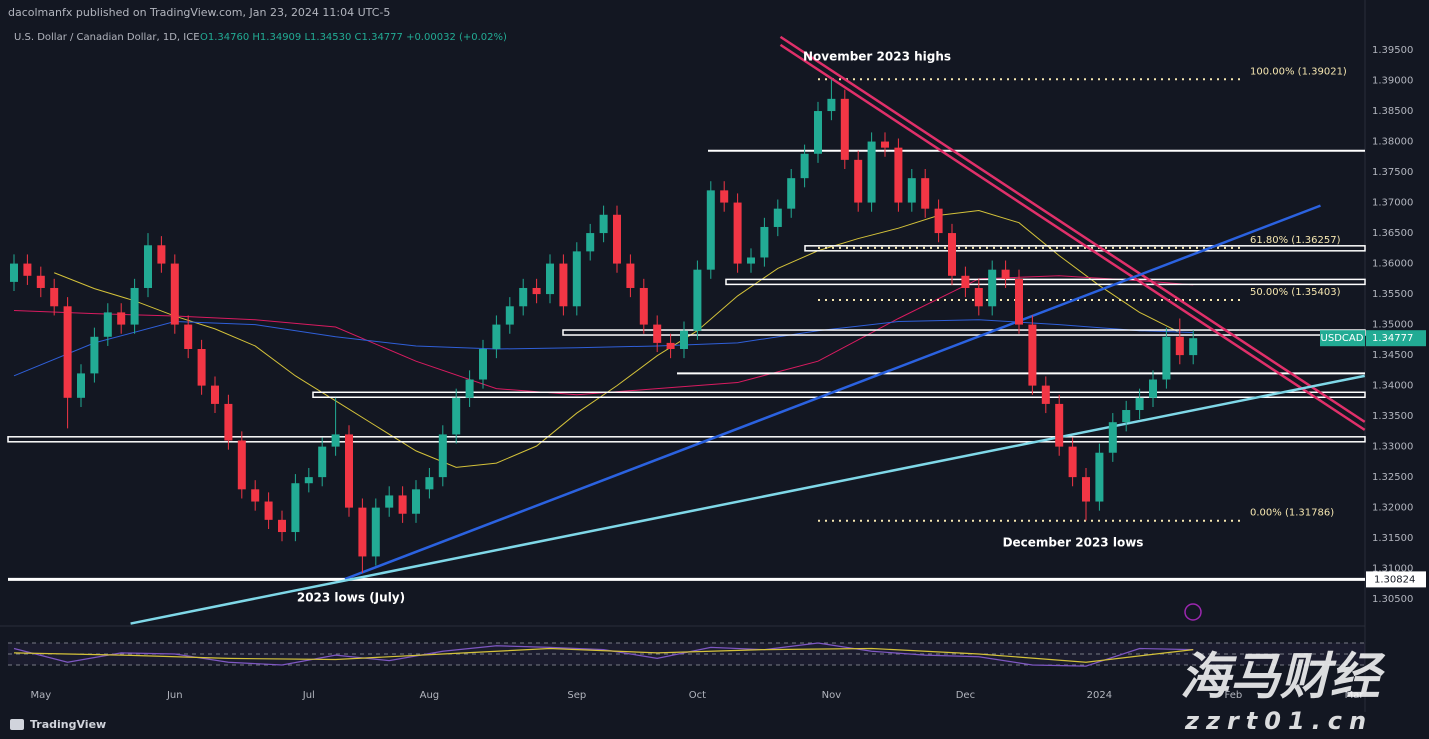 Image resolution: width=1429 pixels, height=739 pixels. I want to click on symbol-tag, so click(1342, 338).